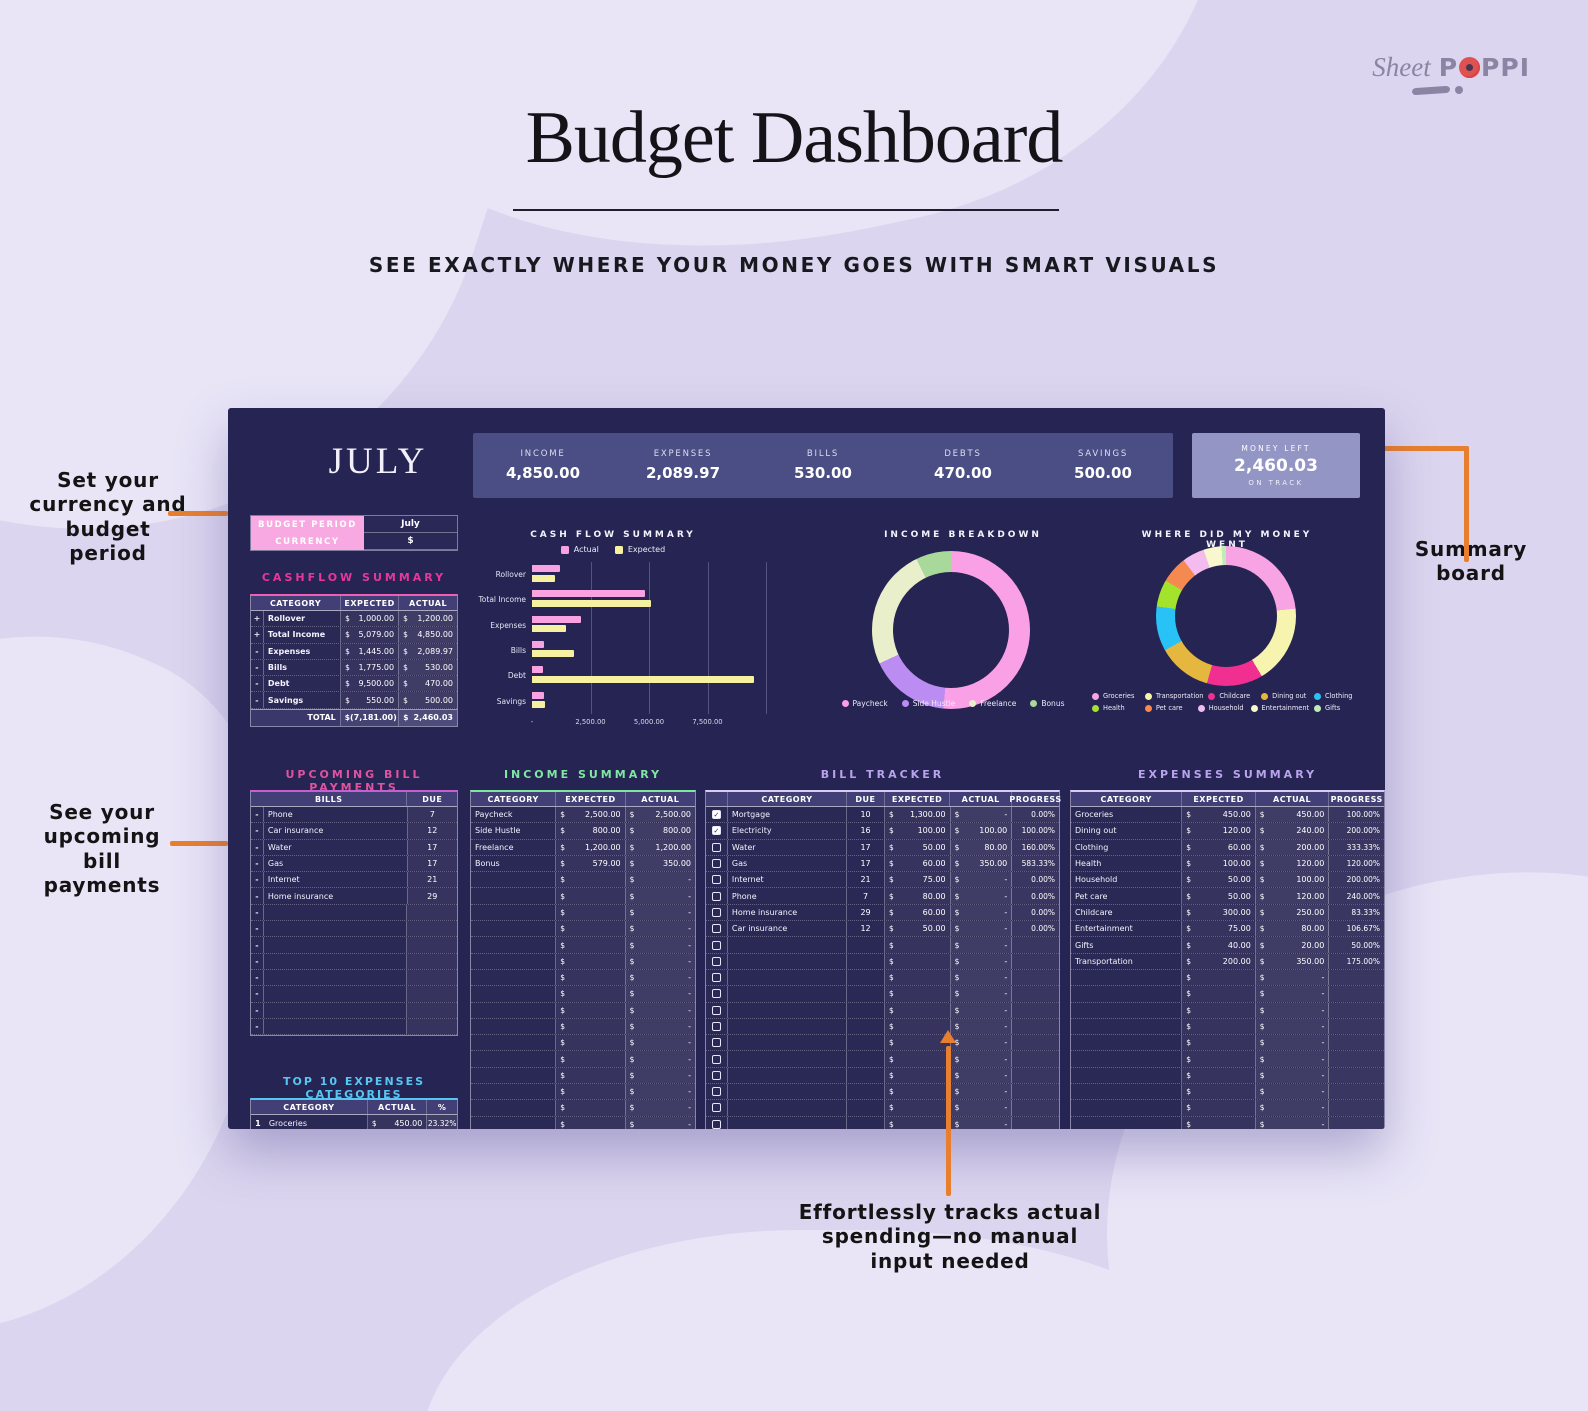 The height and width of the screenshot is (1411, 1588). Describe the element at coordinates (591, 831) in the screenshot. I see `expected-cell: $800.00` at that location.